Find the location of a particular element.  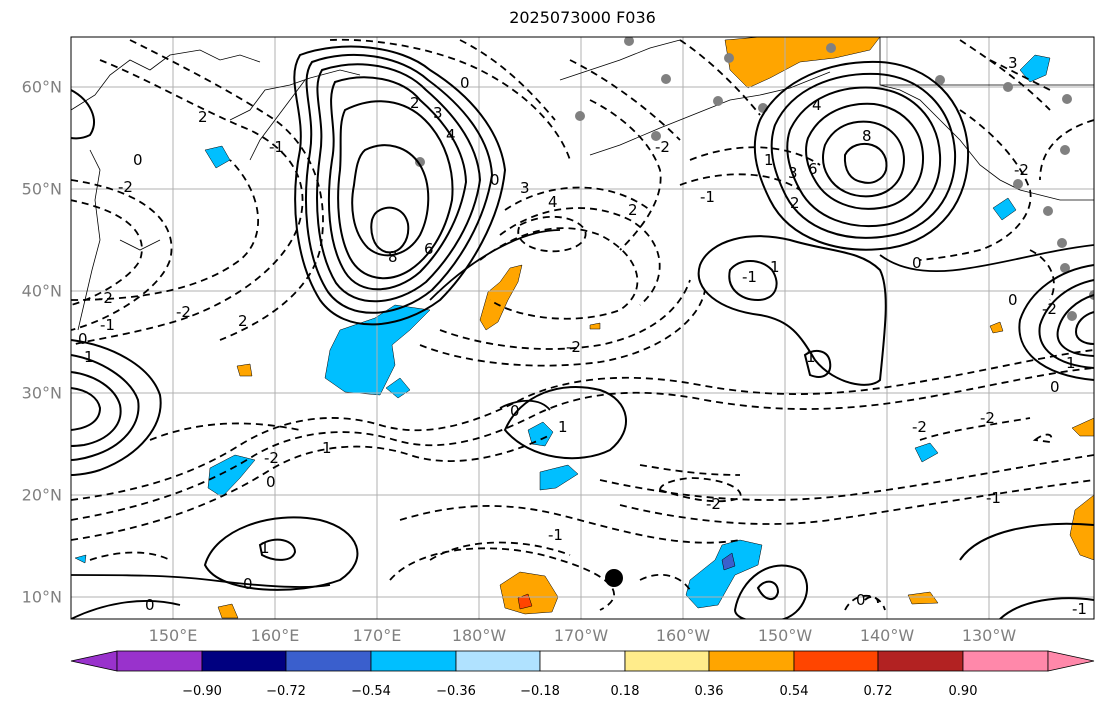

center-marker is located at coordinates (614, 578).